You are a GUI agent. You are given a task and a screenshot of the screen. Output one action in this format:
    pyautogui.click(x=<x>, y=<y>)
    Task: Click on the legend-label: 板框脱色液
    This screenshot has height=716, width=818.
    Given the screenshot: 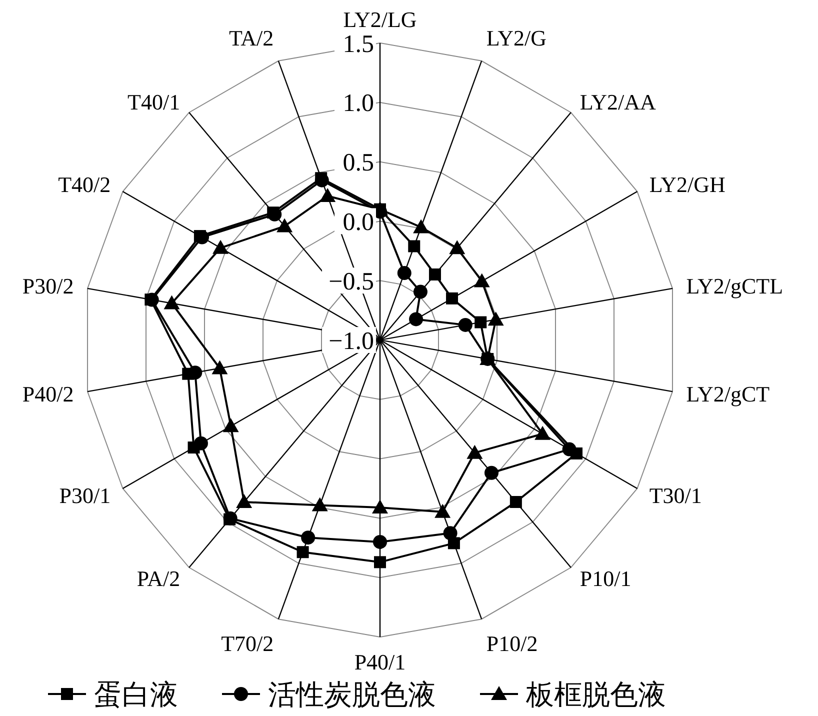 What is the action you would take?
    pyautogui.click(x=595, y=695)
    